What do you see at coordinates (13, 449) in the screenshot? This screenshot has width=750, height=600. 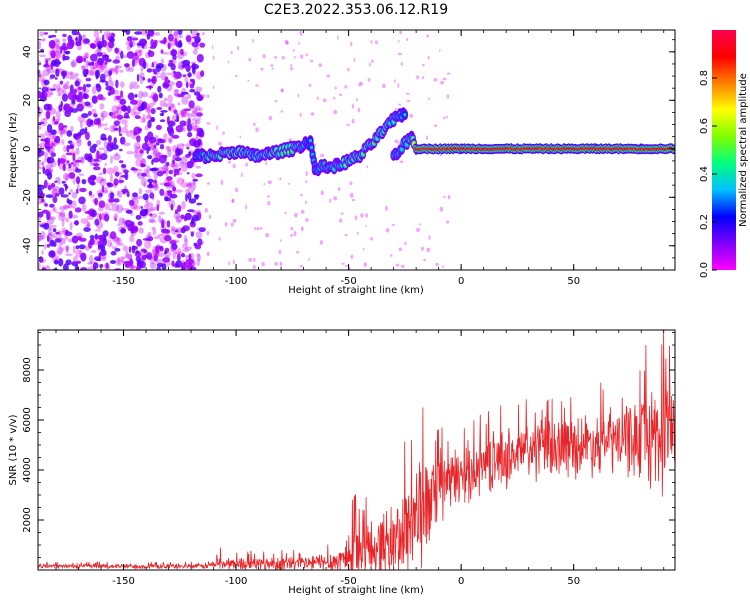 I see `snr-y-label: SNR (10 * v/v)` at bounding box center [13, 449].